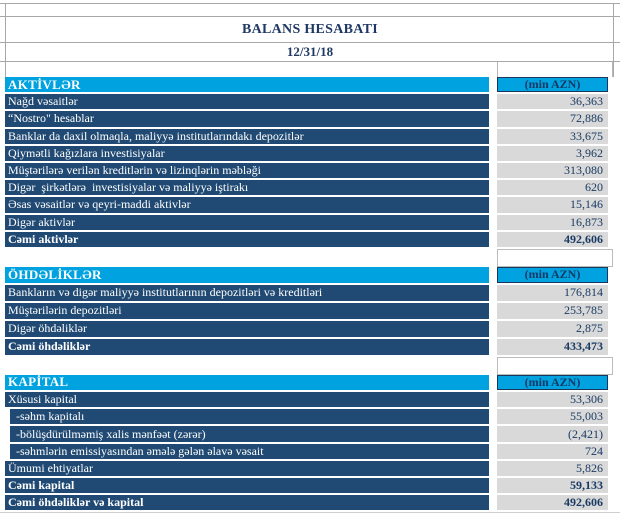 This screenshot has height=522, width=620. What do you see at coordinates (247, 153) in the screenshot?
I see `row-label-cell: Qiymətli kağızlara investisiyalar` at bounding box center [247, 153].